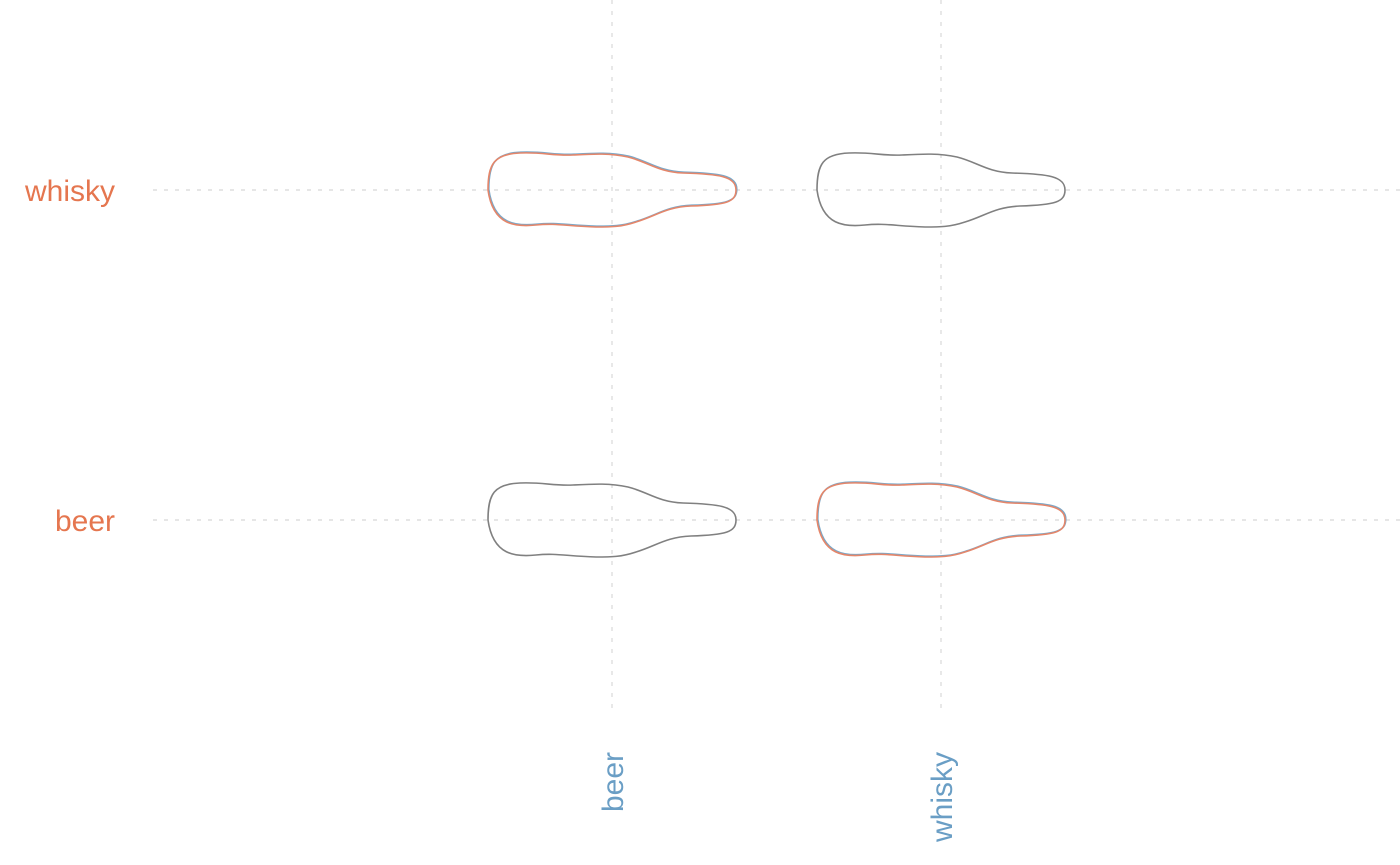  I want to click on y-tick-label-whisky: whisky, so click(69, 191).